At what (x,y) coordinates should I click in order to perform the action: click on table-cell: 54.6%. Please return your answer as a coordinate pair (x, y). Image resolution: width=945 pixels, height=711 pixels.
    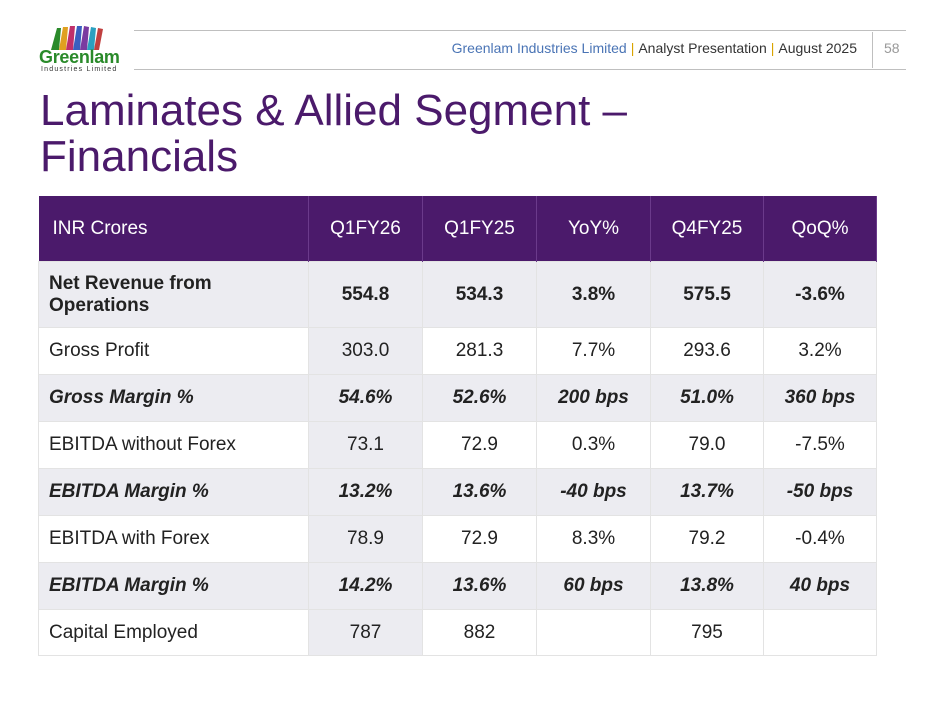
    Looking at the image, I should click on (365, 398).